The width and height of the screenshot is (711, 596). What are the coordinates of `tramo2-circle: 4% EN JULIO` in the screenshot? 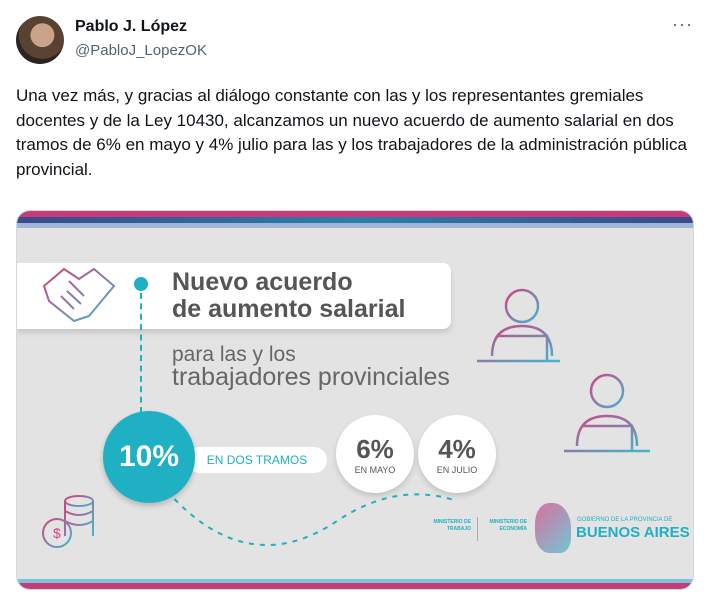 It's located at (457, 454).